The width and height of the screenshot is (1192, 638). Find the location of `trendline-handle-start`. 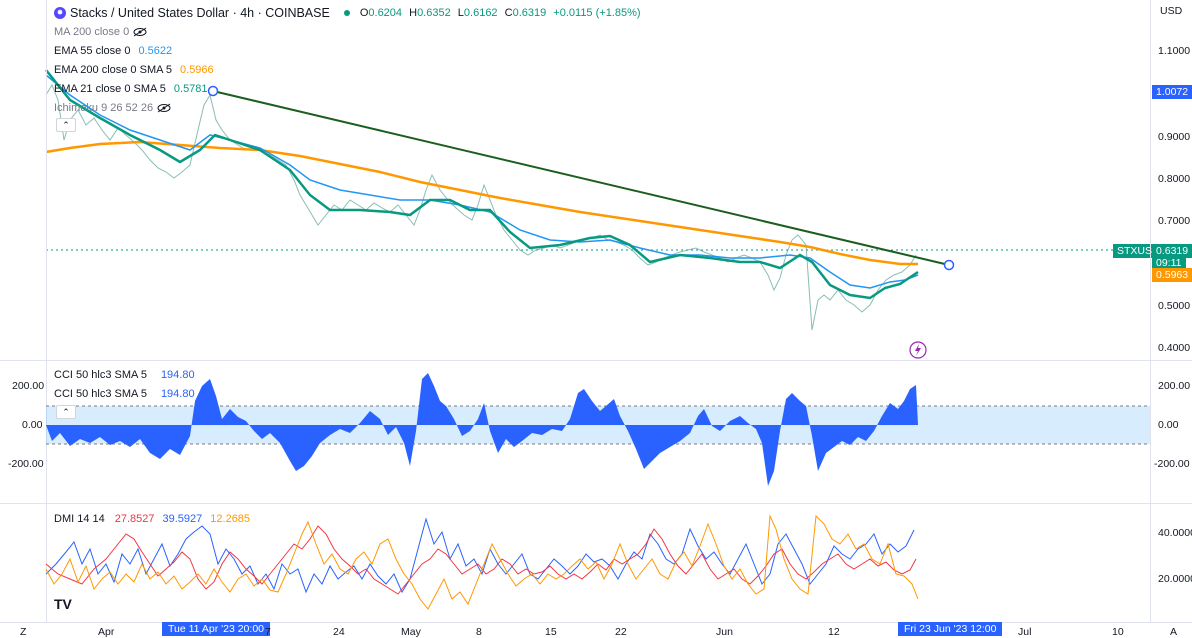

trendline-handle-start is located at coordinates (213, 91).